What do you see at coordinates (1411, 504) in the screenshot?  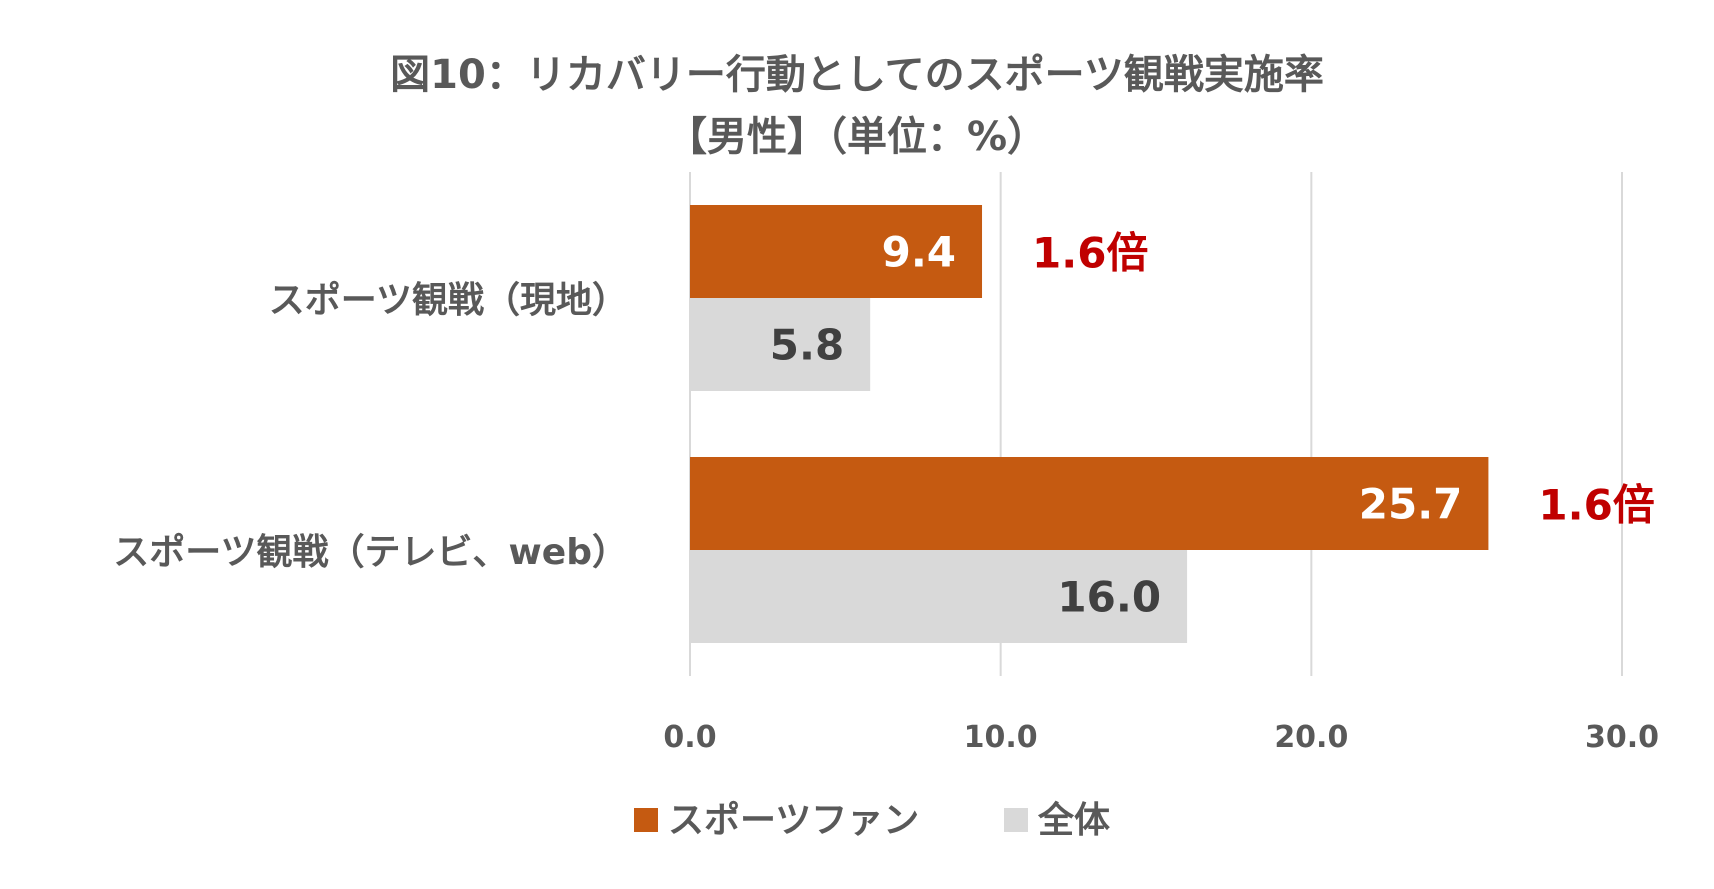 I see `data-label: 25.7` at bounding box center [1411, 504].